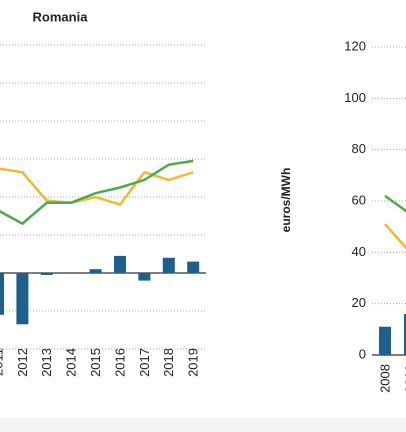 The height and width of the screenshot is (432, 406). I want to click on x-tick-label: 2012, so click(22, 362).